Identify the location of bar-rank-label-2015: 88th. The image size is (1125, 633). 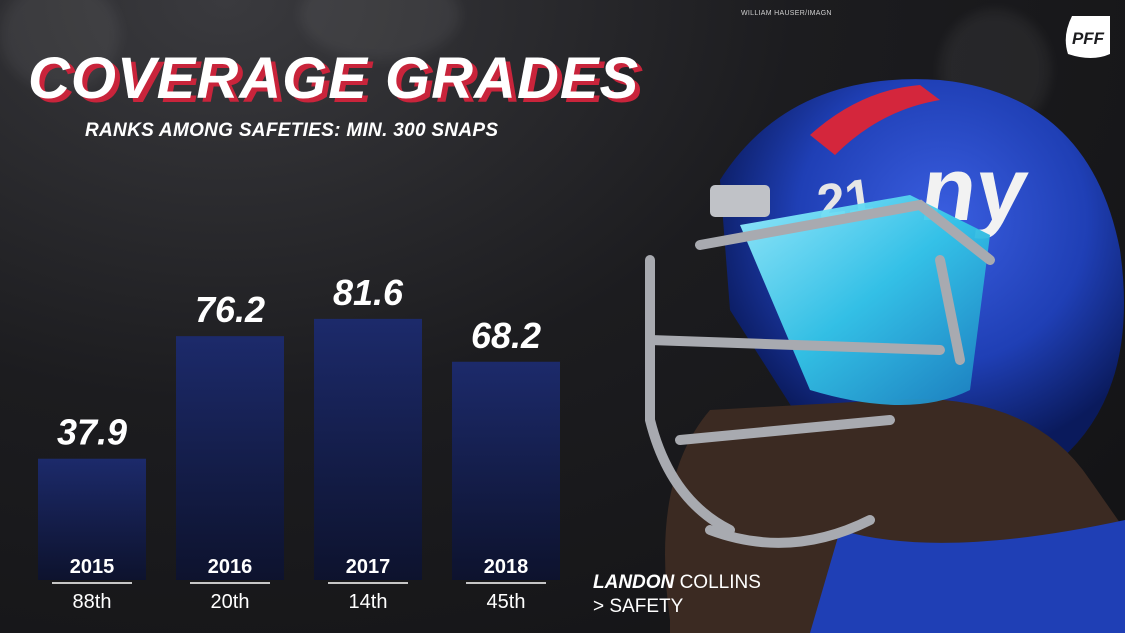
(92, 602).